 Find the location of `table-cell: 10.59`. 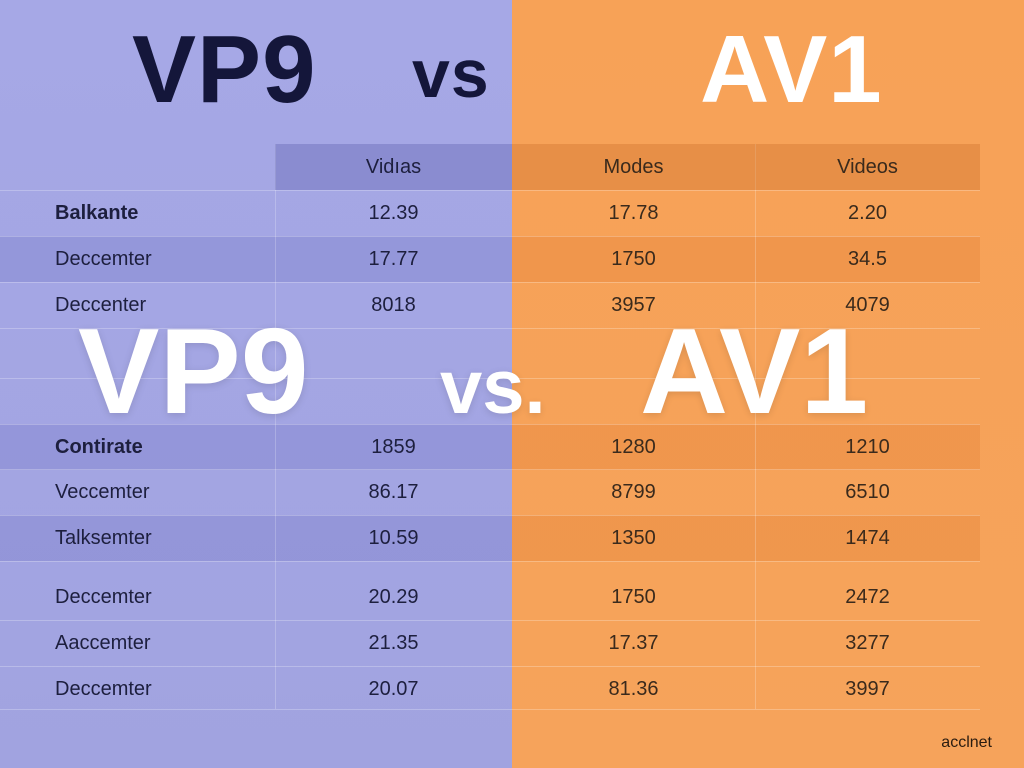

table-cell: 10.59 is located at coordinates (393, 537).